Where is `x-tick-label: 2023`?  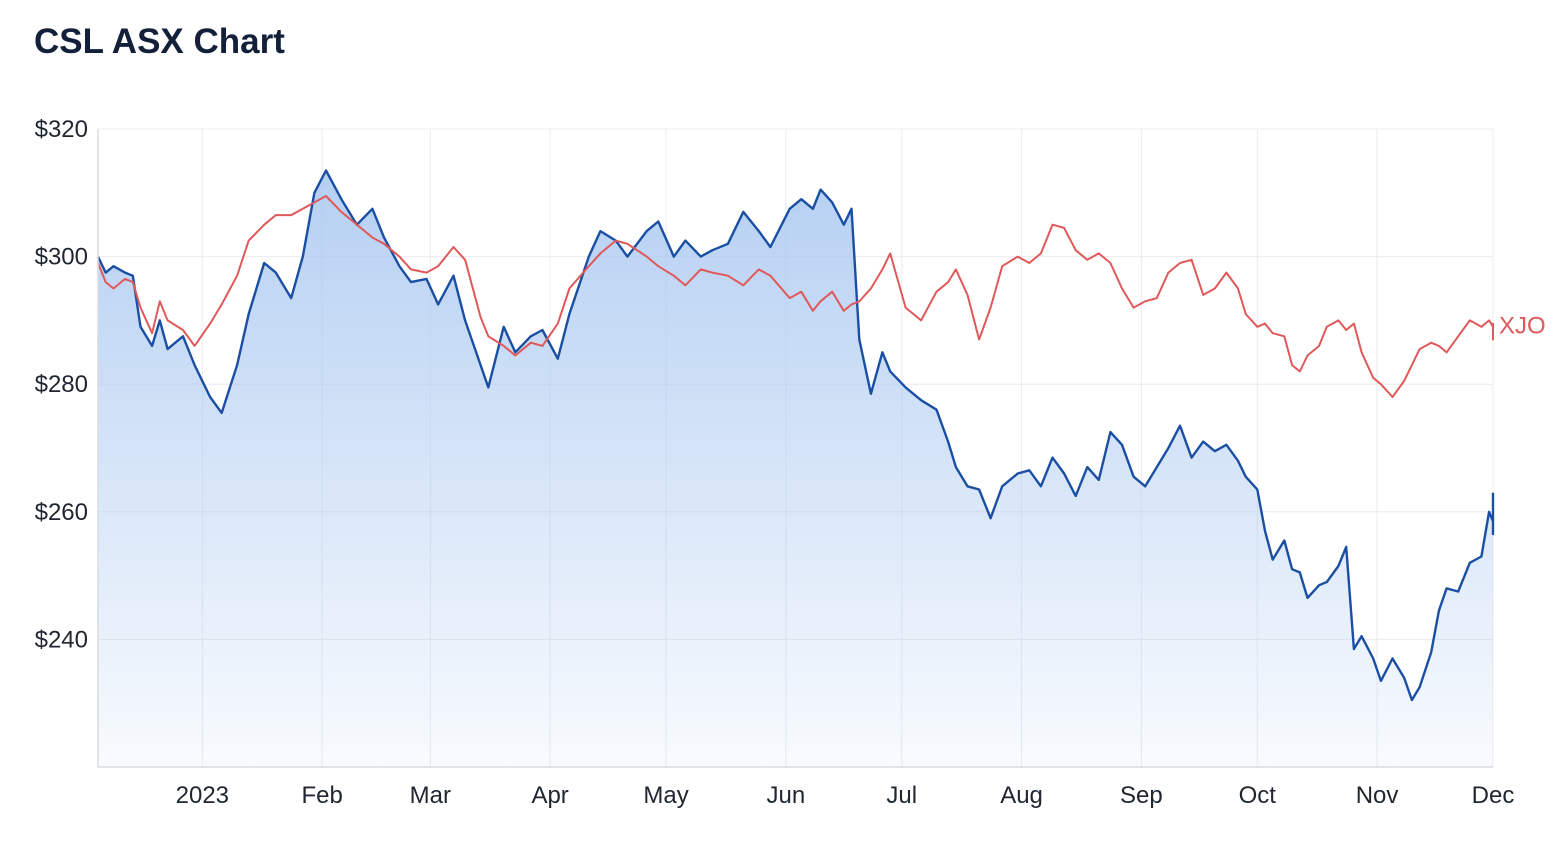
x-tick-label: 2023 is located at coordinates (202, 795).